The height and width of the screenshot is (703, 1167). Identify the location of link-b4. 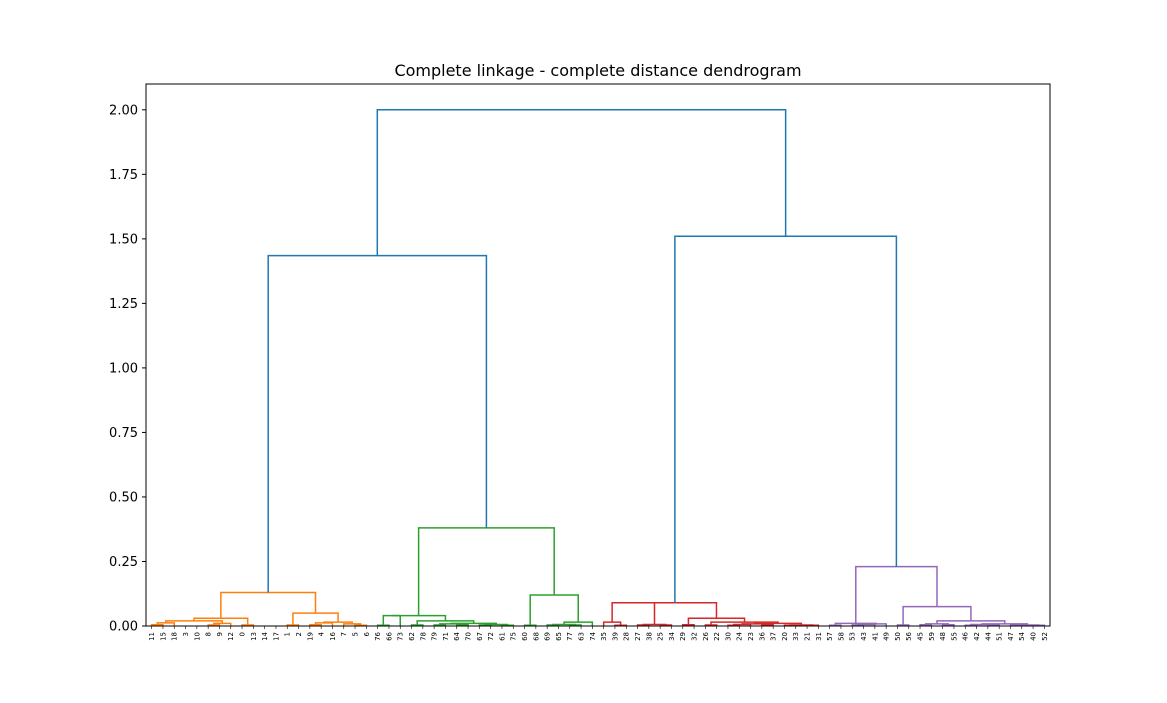
(440, 625).